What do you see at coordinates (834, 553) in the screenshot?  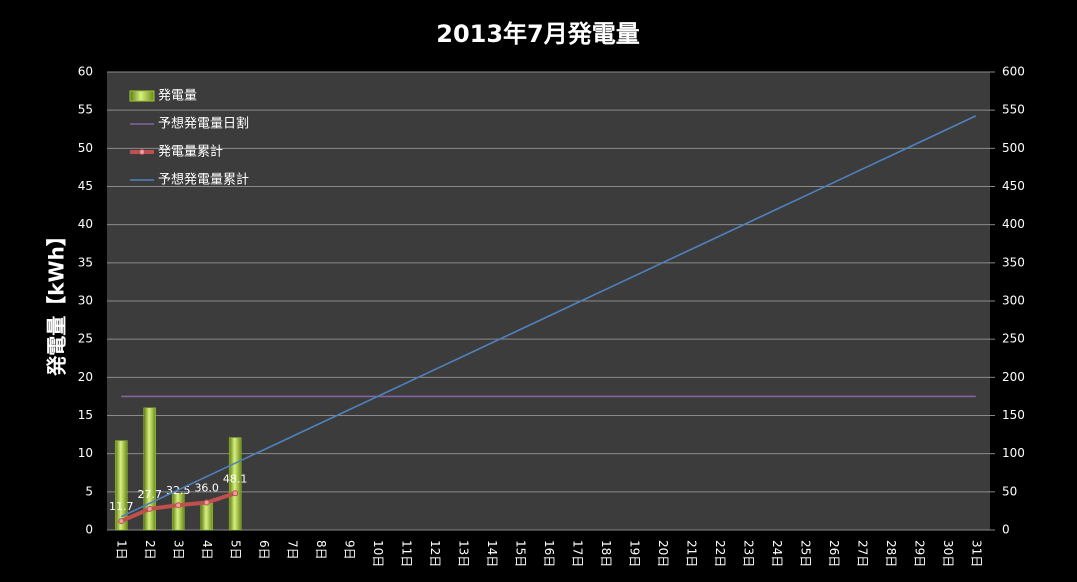 I see `x-tick-label: 26日` at bounding box center [834, 553].